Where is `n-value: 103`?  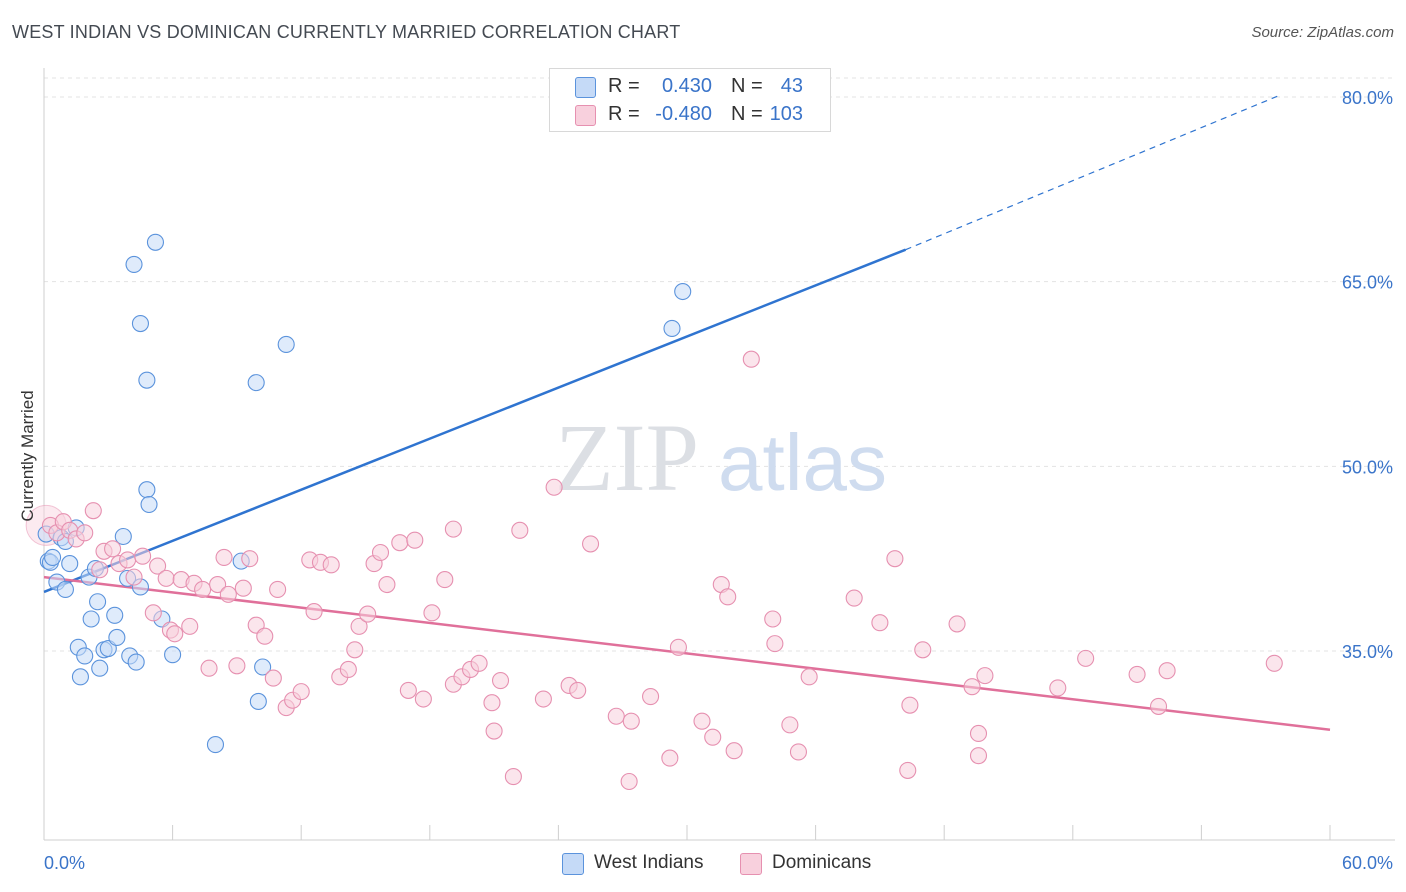
n-value: 103 is located at coordinates (786, 114).